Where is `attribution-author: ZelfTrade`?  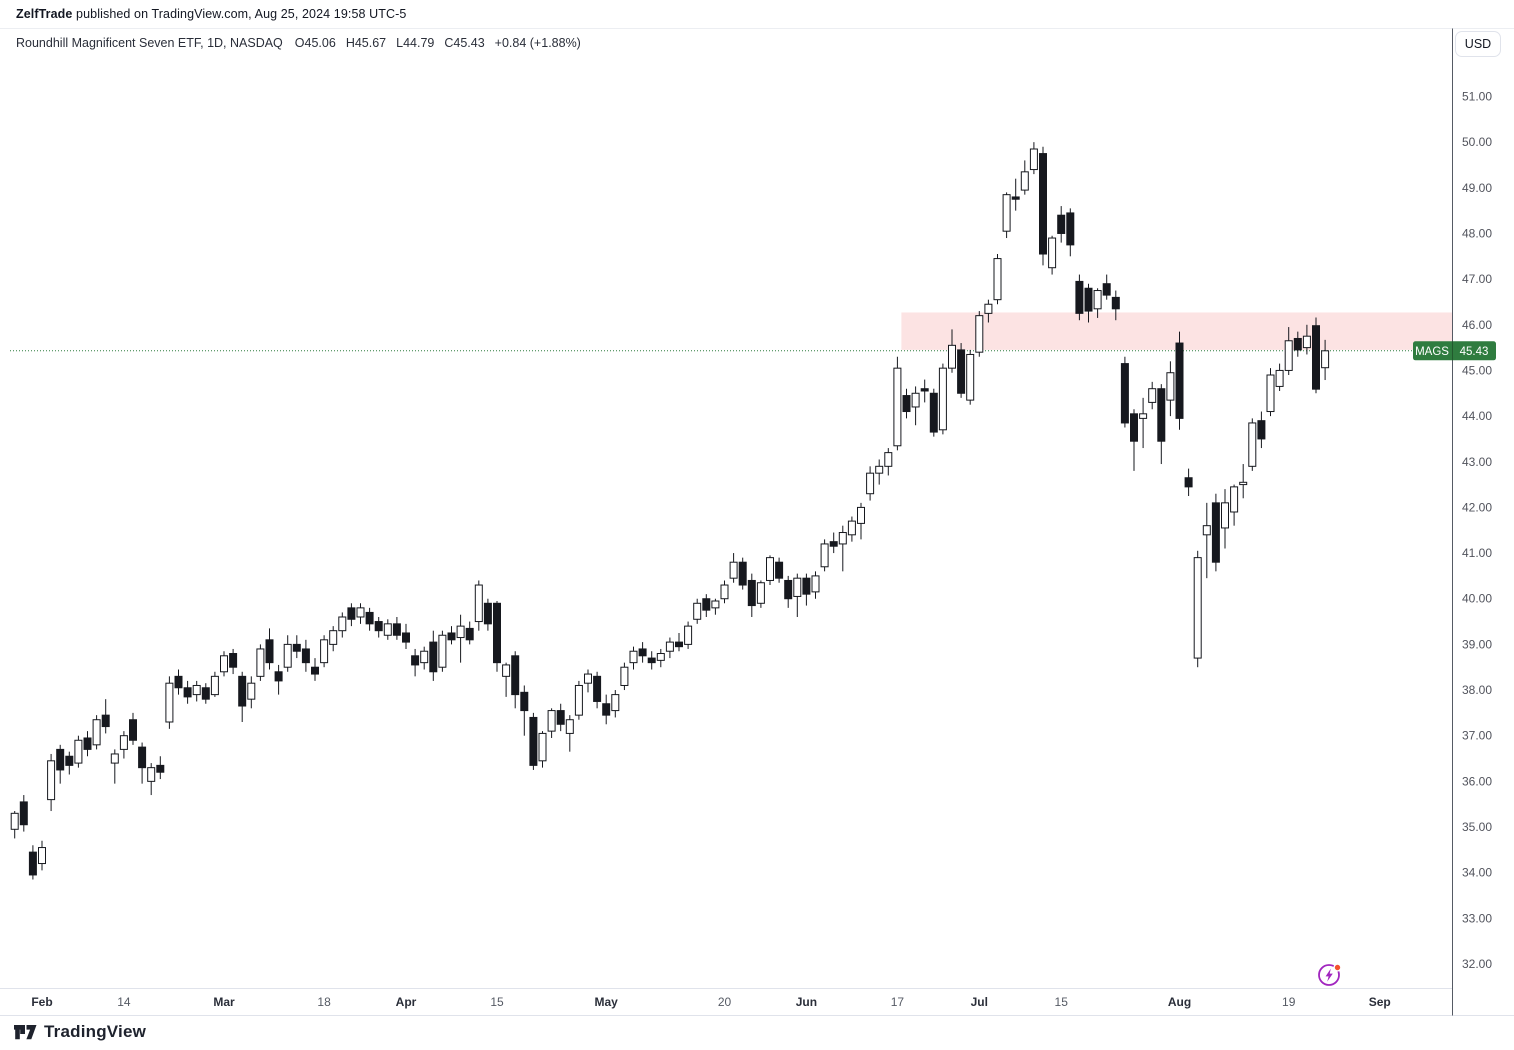
attribution-author: ZelfTrade is located at coordinates (44, 14).